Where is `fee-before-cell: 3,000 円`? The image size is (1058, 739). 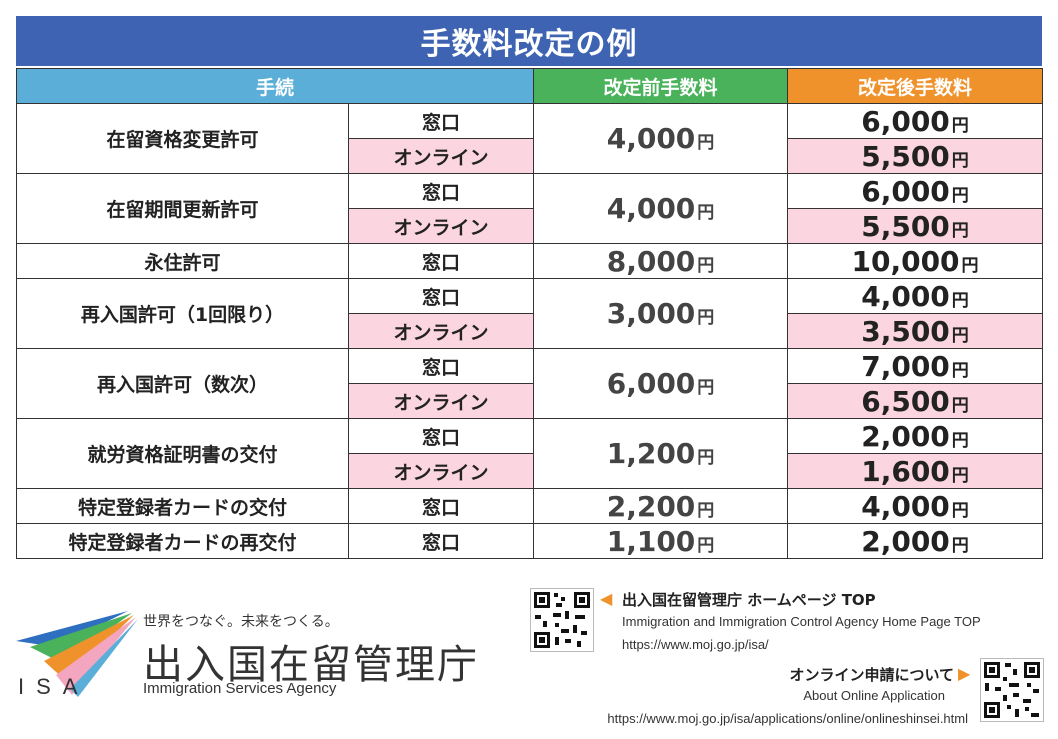 fee-before-cell: 3,000 円 is located at coordinates (661, 313).